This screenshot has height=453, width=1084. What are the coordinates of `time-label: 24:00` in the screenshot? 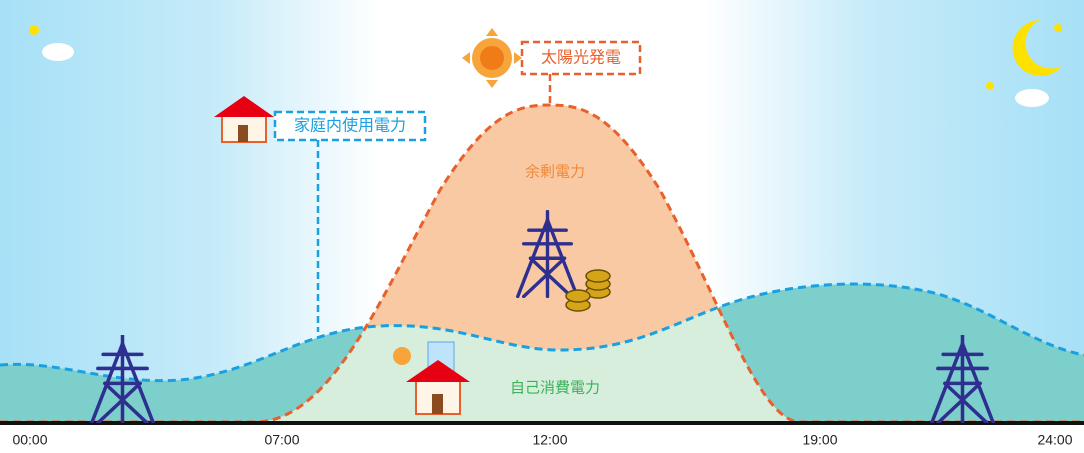 It's located at (1054, 440).